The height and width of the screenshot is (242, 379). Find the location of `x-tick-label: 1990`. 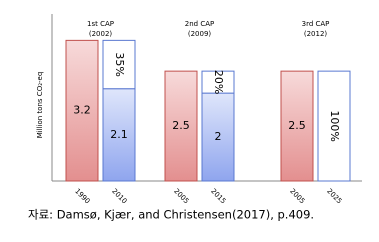

x-tick-label: 1990 is located at coordinates (82, 196).